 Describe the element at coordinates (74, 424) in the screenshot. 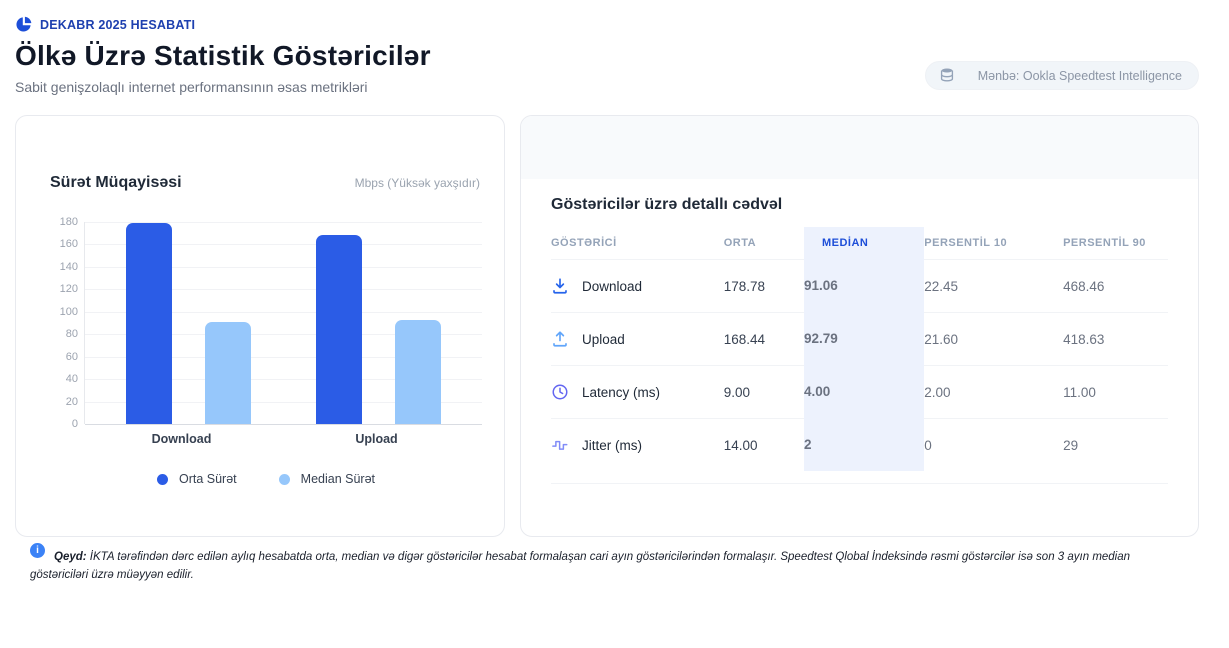

I see `y-tick: 0` at that location.